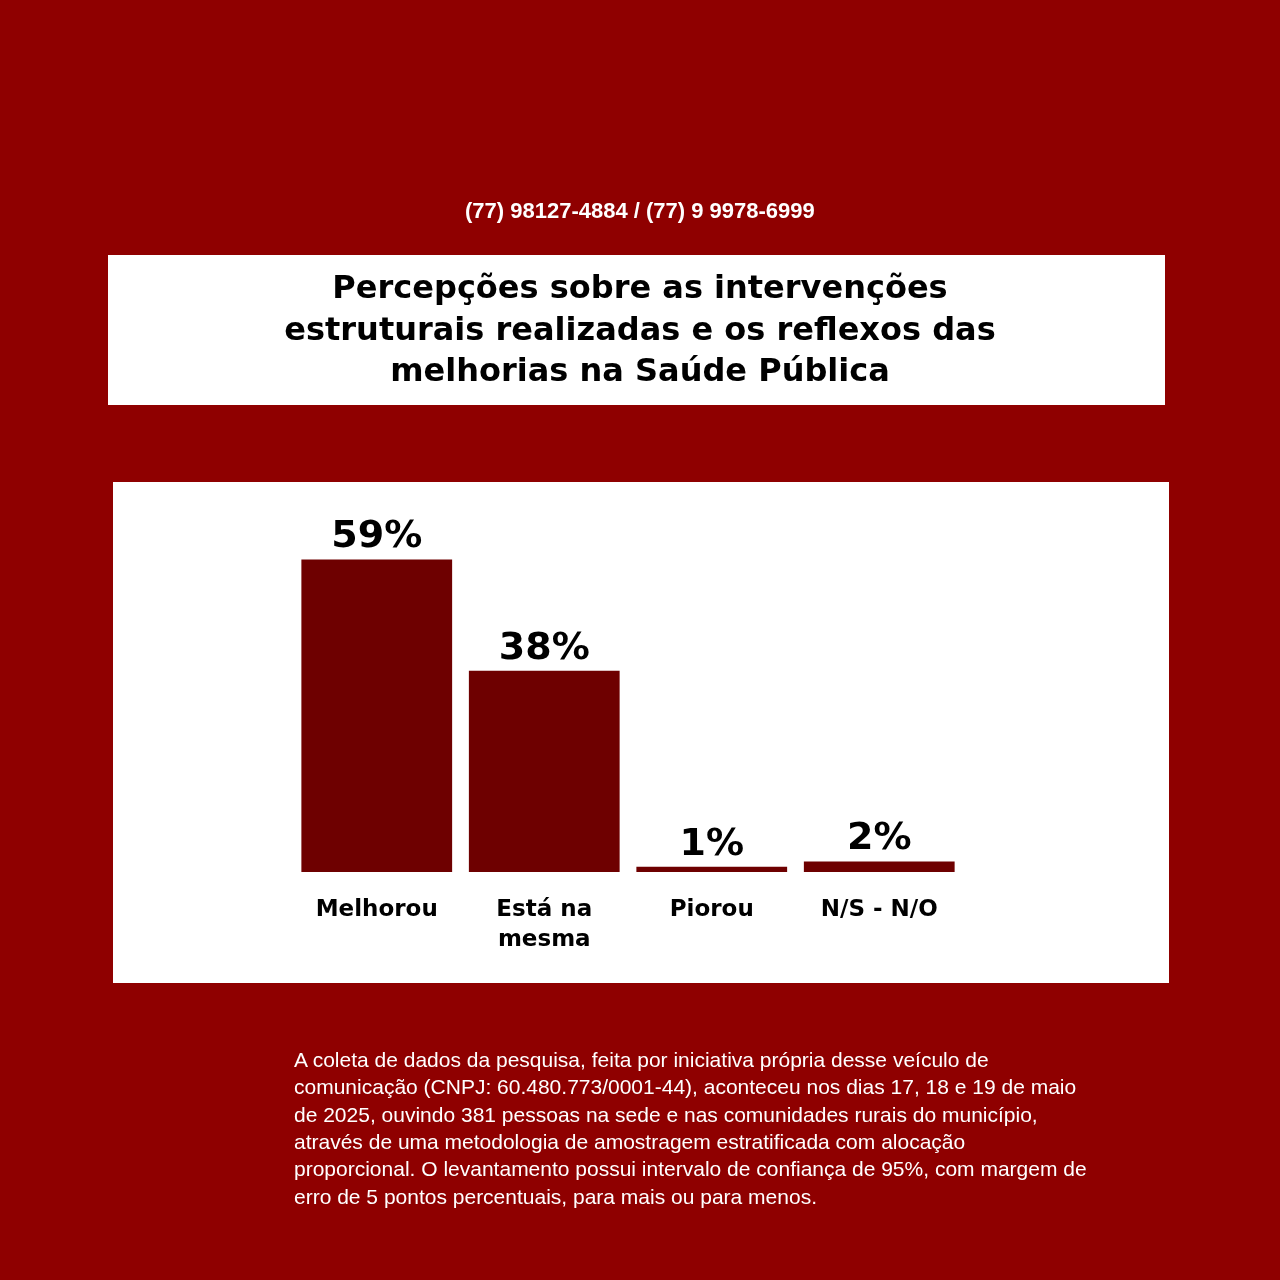 Image resolution: width=1280 pixels, height=1280 pixels. Describe the element at coordinates (544, 923) in the screenshot. I see `x-tick-label: Está na mesma` at that location.